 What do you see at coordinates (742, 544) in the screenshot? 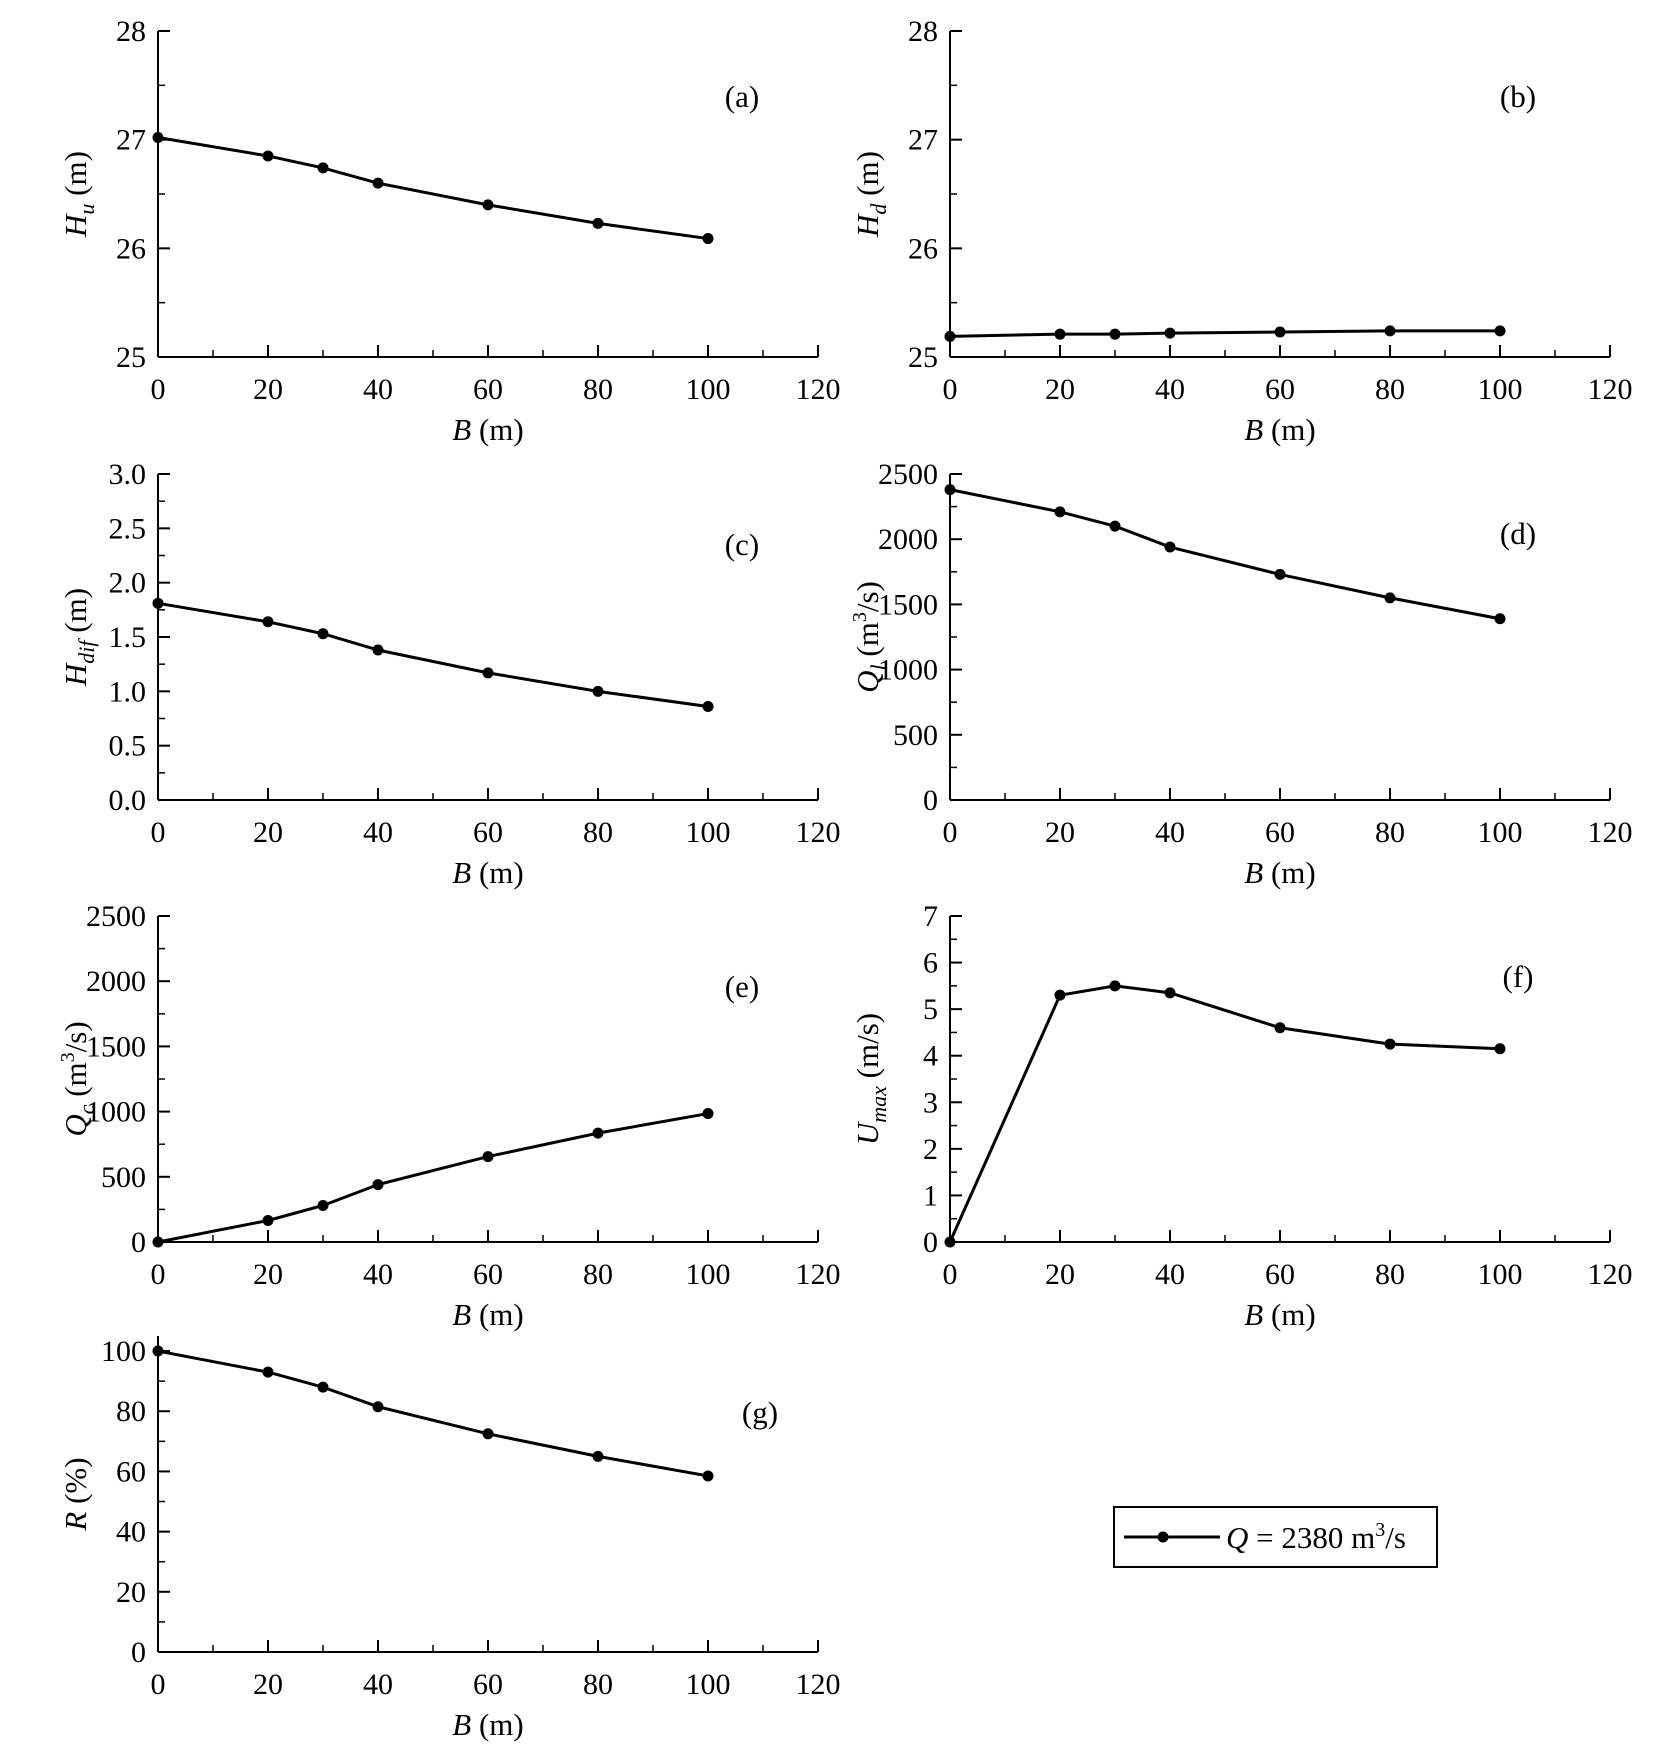
I see `panel-tag: (c)` at bounding box center [742, 544].